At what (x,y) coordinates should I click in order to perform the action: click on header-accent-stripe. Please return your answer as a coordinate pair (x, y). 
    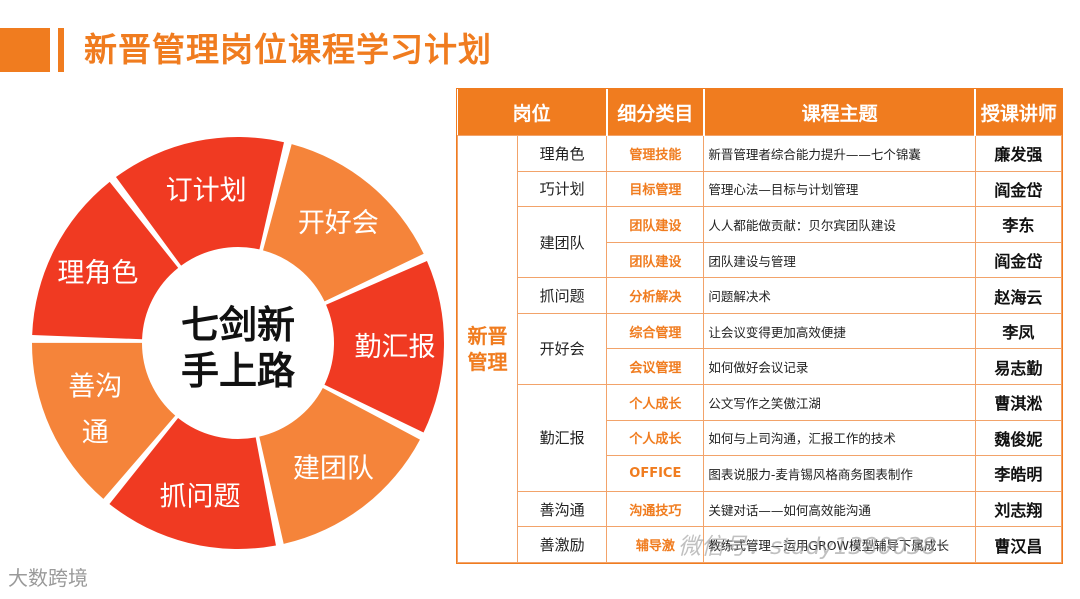
    Looking at the image, I should click on (61, 50).